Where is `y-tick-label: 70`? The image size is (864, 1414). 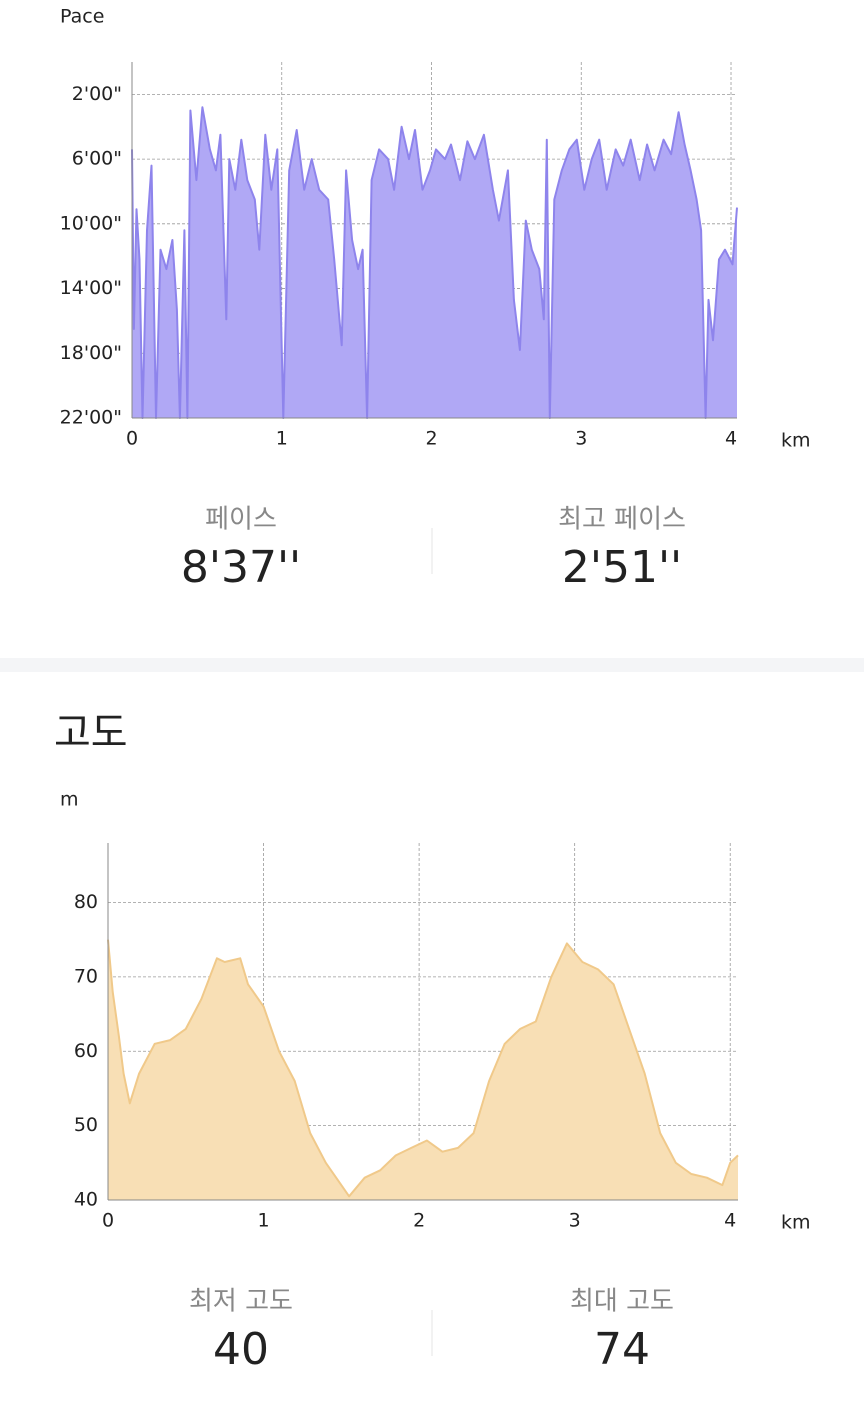
y-tick-label: 70 is located at coordinates (86, 976).